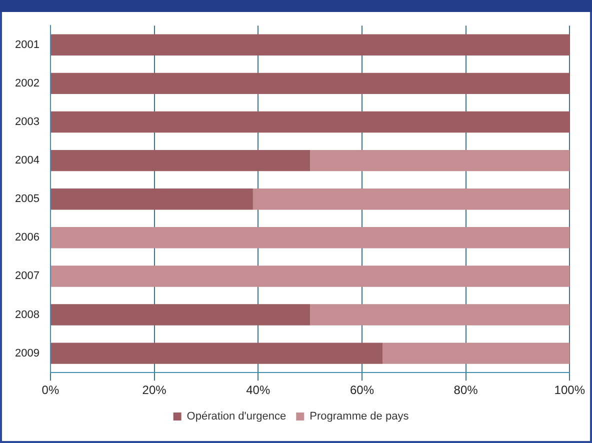 This screenshot has width=592, height=443. Describe the element at coordinates (236, 416) in the screenshot. I see `legend-label: Opération d'urgence` at that location.